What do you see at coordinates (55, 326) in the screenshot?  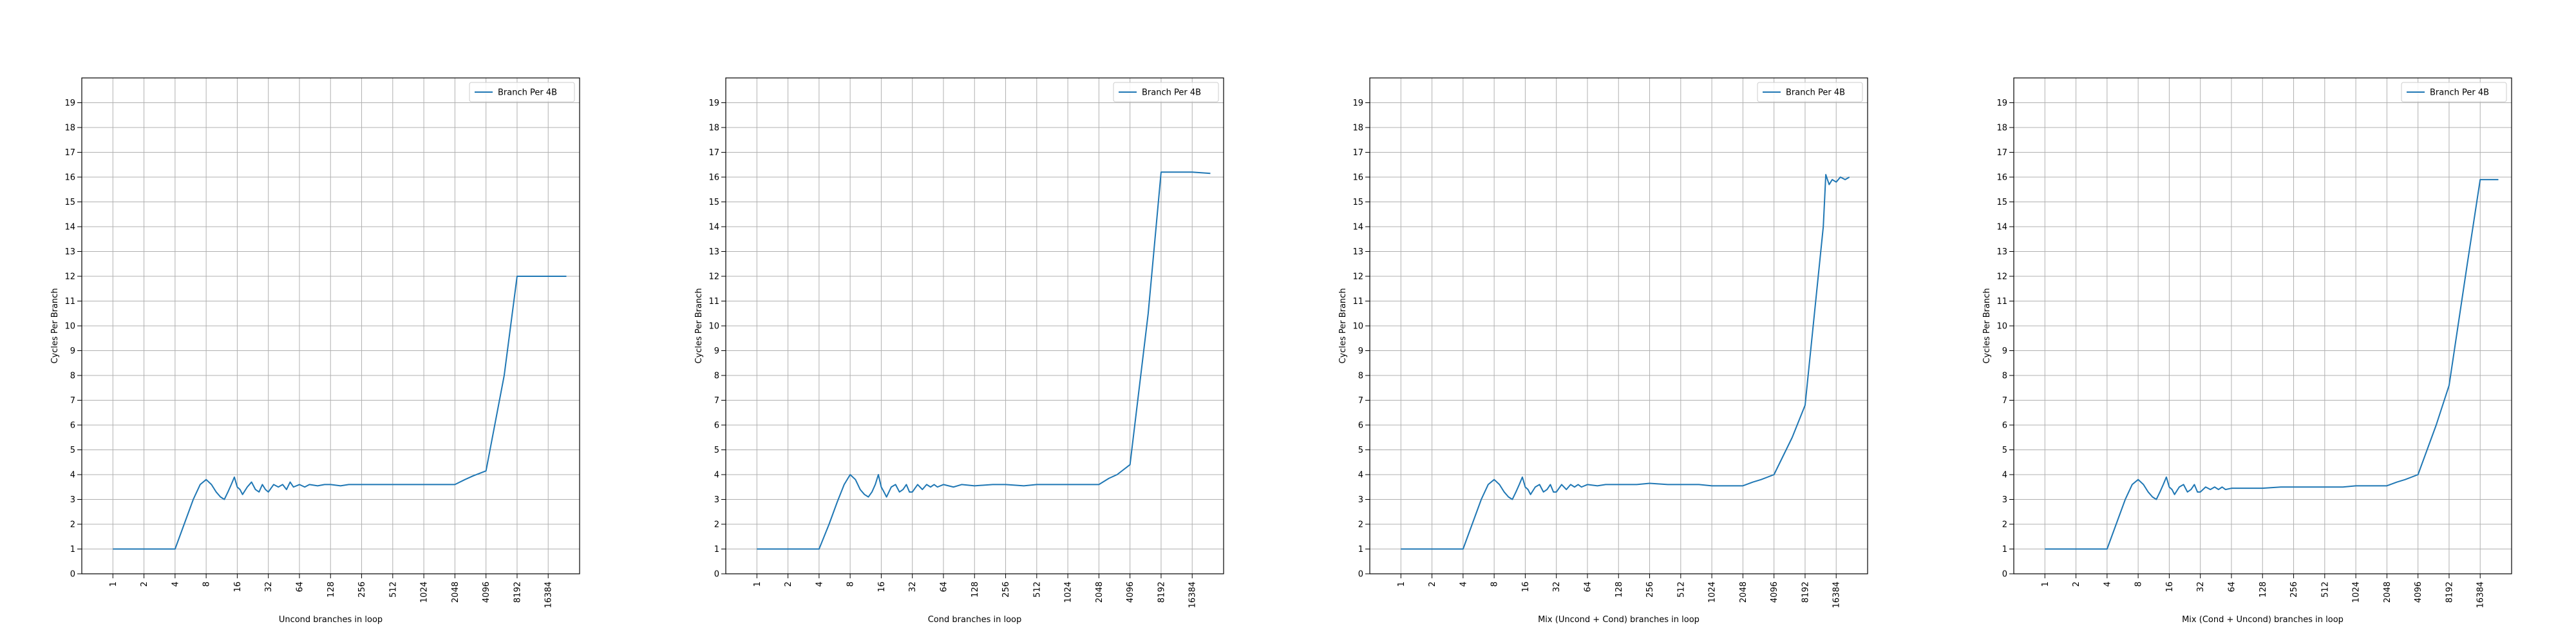 I see `y-axis-label: Cycles Per Branch` at bounding box center [55, 326].